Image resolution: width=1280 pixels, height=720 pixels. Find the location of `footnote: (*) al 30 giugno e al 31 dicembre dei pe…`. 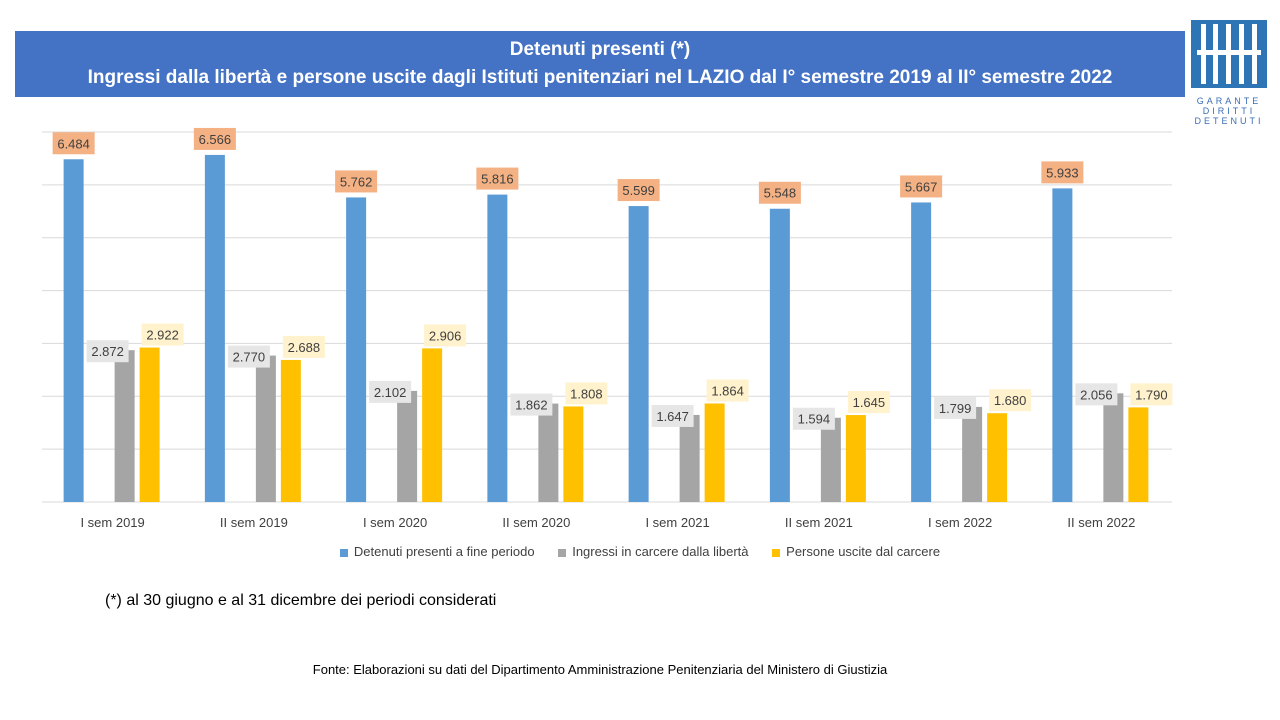

footnote: (*) al 30 giugno e al 31 dicembre dei pe… is located at coordinates (301, 600).